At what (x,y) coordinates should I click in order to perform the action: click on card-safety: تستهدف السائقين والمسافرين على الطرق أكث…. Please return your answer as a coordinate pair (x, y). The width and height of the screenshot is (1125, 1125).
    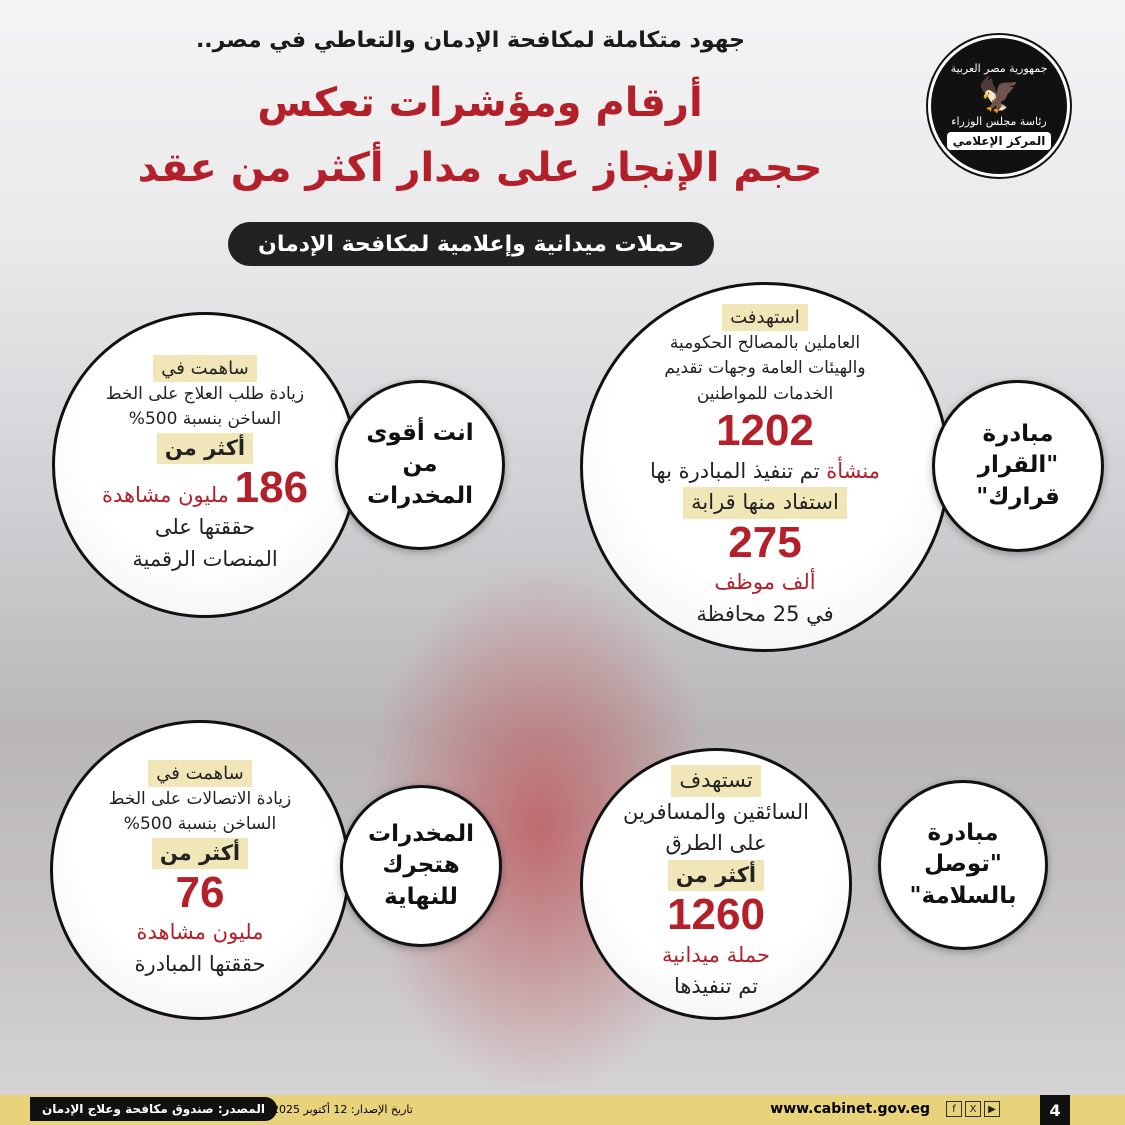
    Looking at the image, I should click on (716, 884).